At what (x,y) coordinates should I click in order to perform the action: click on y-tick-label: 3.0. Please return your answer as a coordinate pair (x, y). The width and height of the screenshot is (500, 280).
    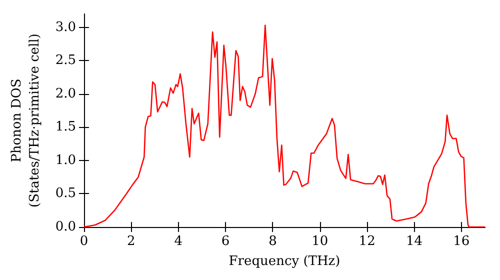
    Looking at the image, I should click on (65, 27).